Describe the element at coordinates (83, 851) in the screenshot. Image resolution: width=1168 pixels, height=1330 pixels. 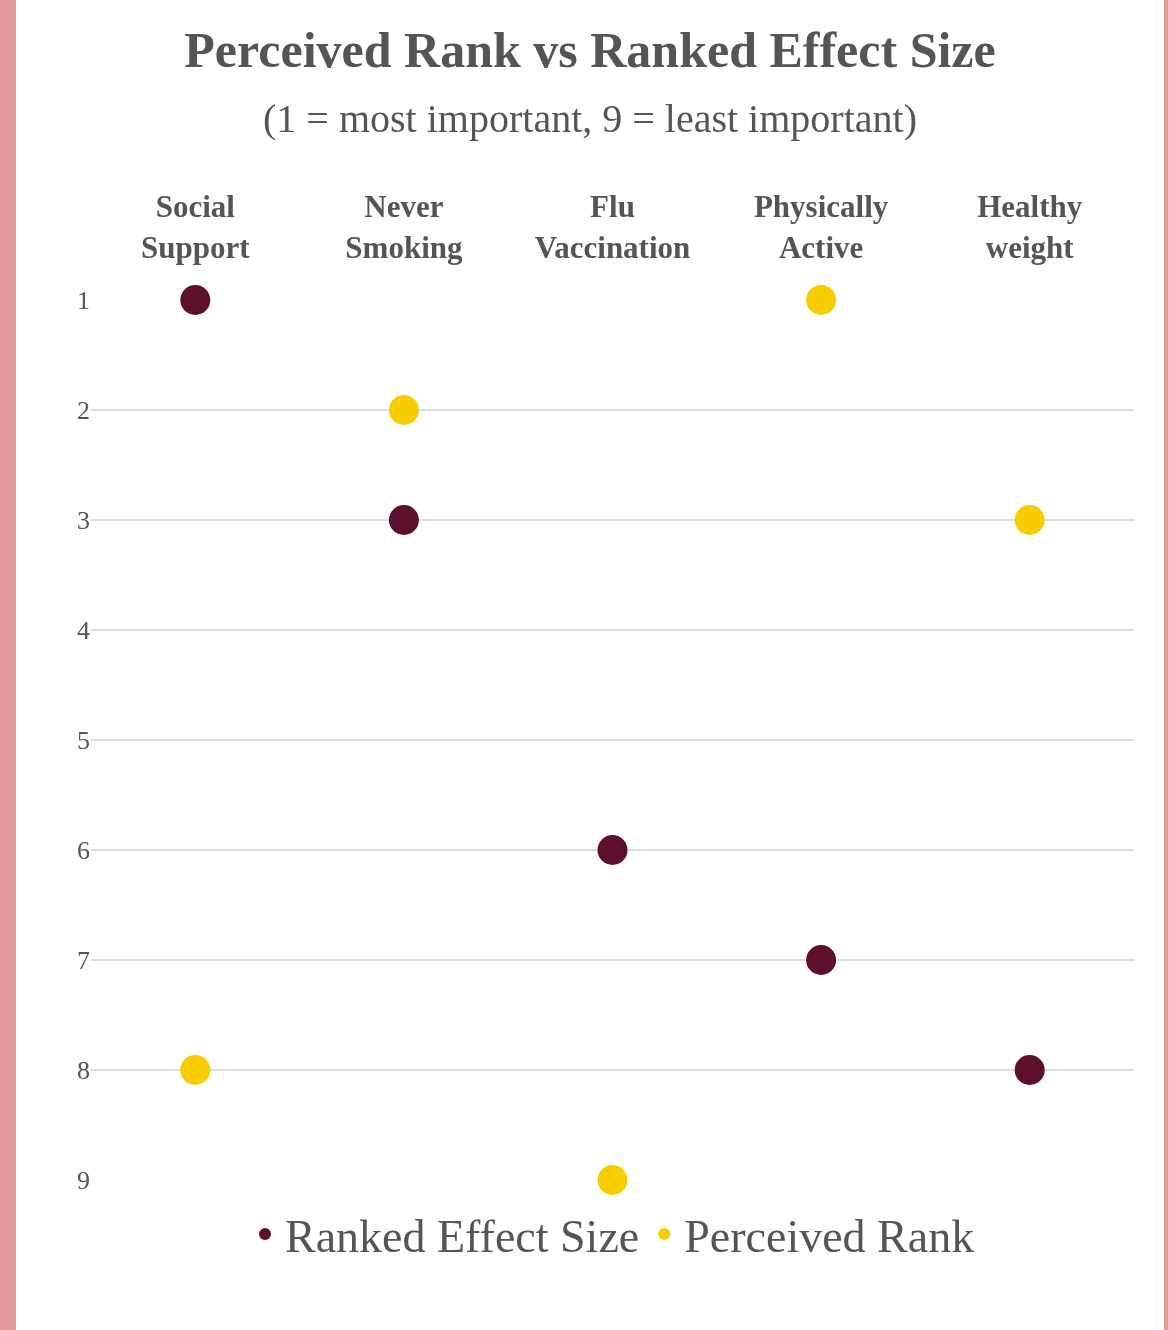
I see `y-tick-label: 6` at that location.